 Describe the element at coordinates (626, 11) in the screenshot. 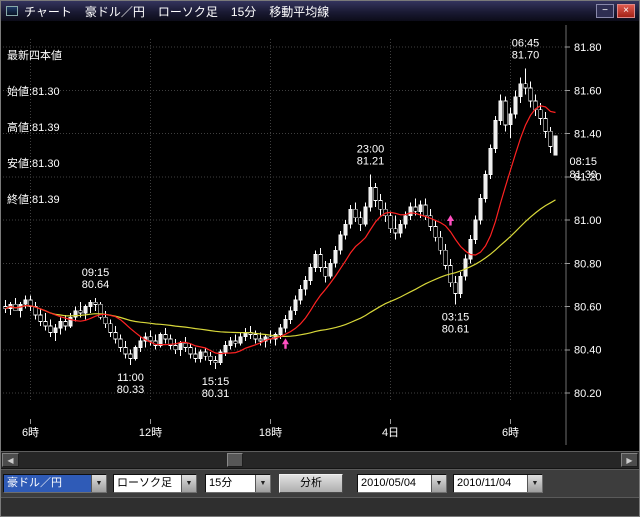

I see `close-button: ×` at that location.